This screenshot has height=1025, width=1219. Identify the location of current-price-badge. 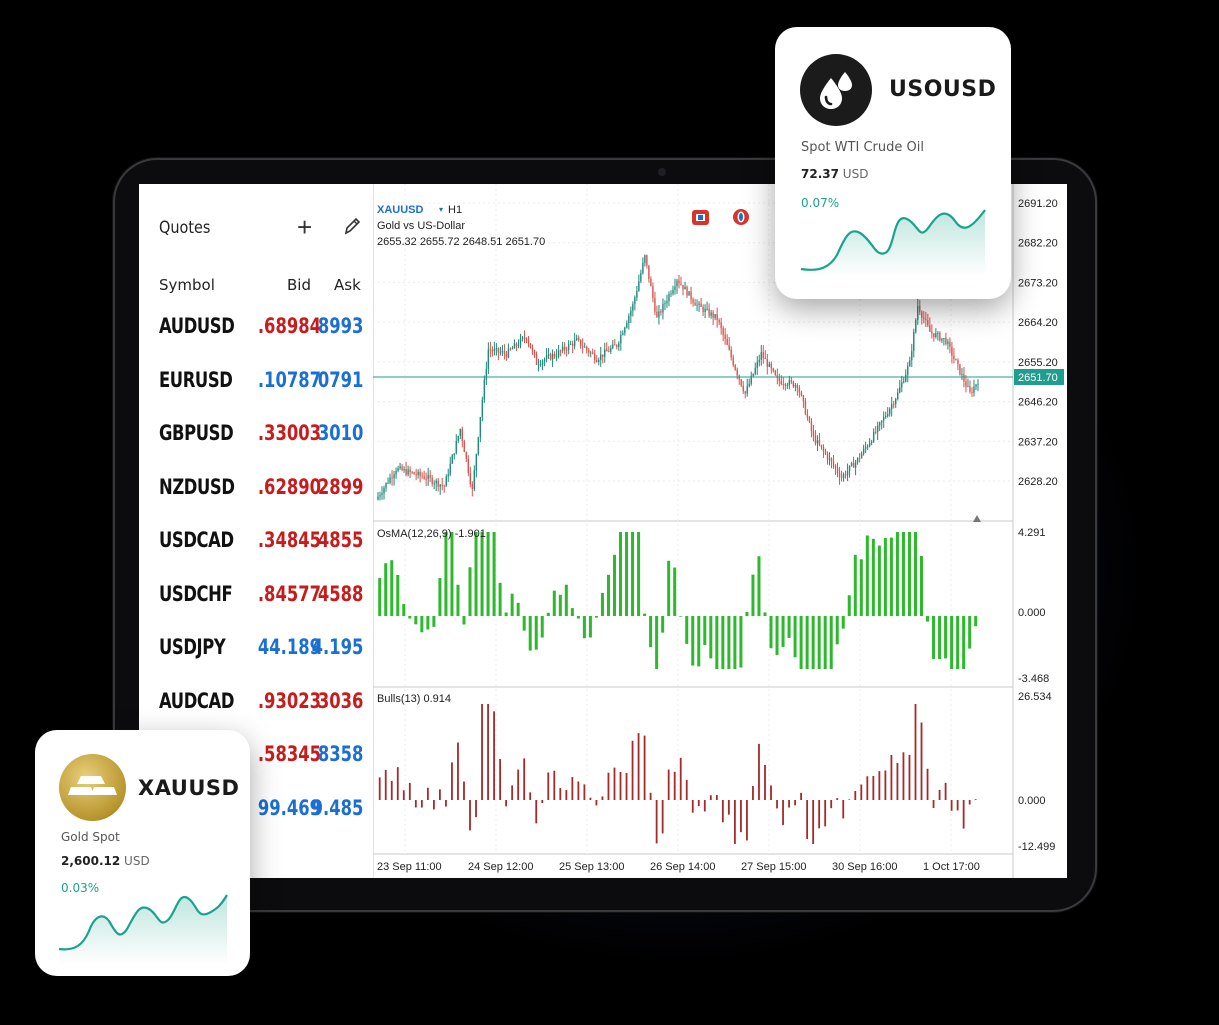
(1039, 377).